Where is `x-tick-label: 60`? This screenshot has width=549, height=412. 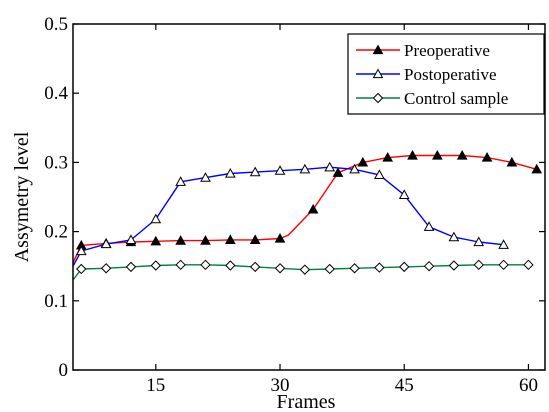
x-tick-label: 60 is located at coordinates (528, 385).